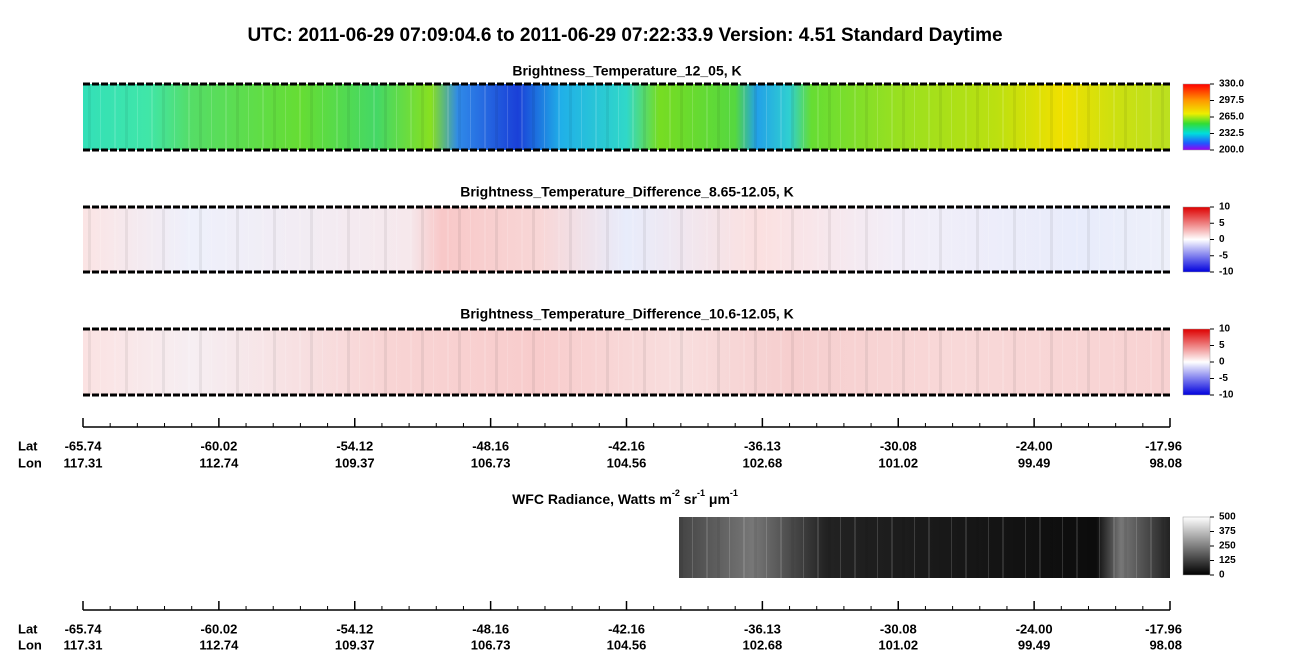  I want to click on colorbar-tick-label: 232.5, so click(1231, 133).